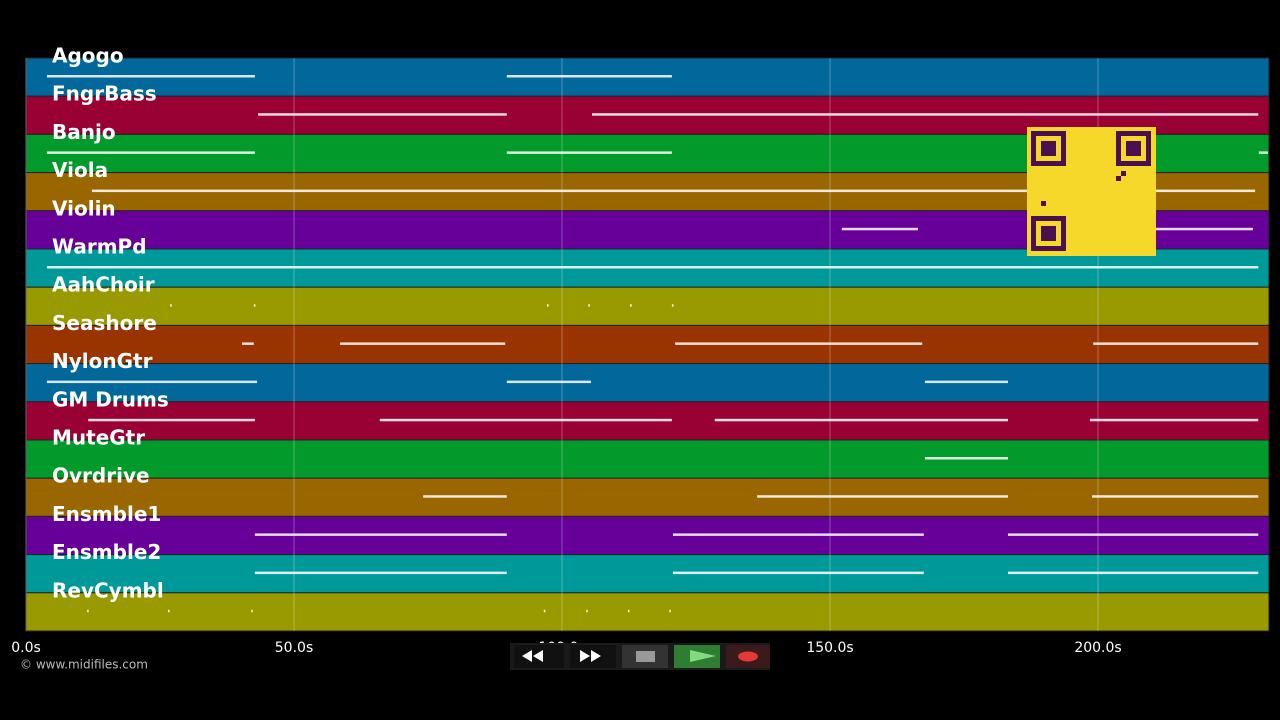  I want to click on track-label: Ovrdrive, so click(101, 476).